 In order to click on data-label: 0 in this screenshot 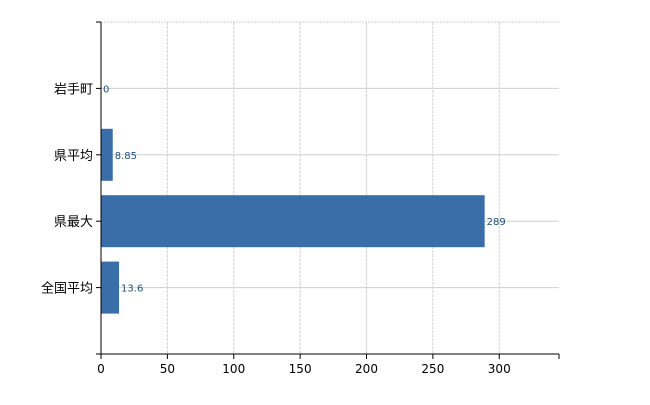, I will do `click(106, 89)`.